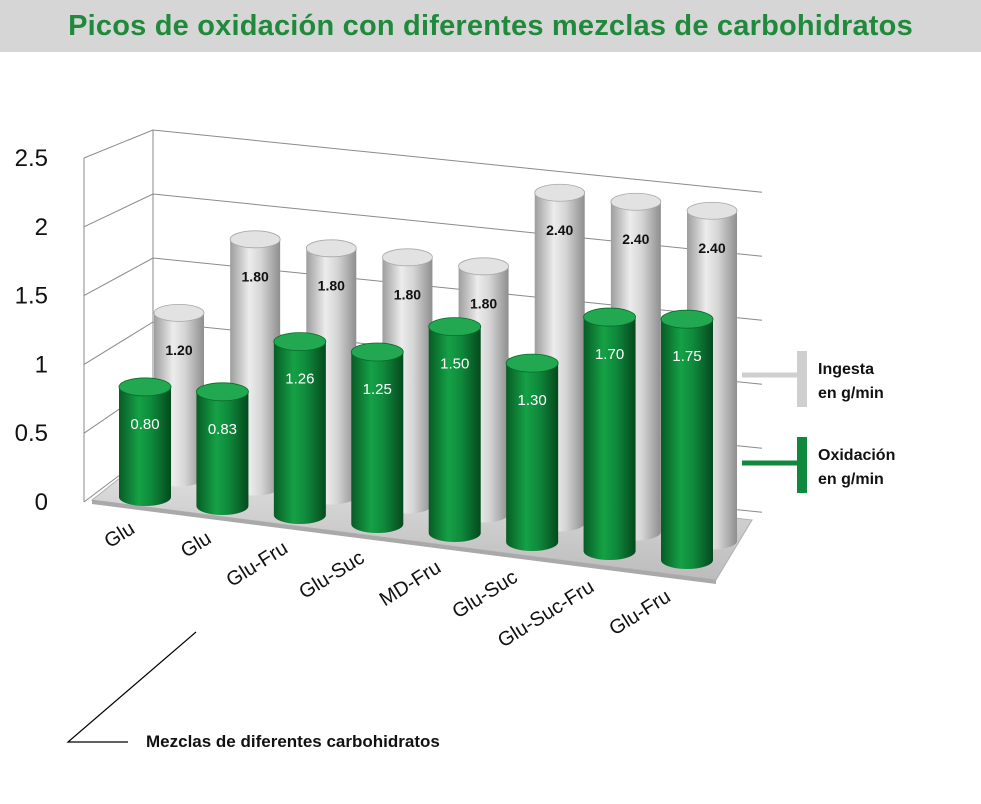  What do you see at coordinates (299, 379) in the screenshot?
I see `oxidacion-data-label: 1.26` at bounding box center [299, 379].